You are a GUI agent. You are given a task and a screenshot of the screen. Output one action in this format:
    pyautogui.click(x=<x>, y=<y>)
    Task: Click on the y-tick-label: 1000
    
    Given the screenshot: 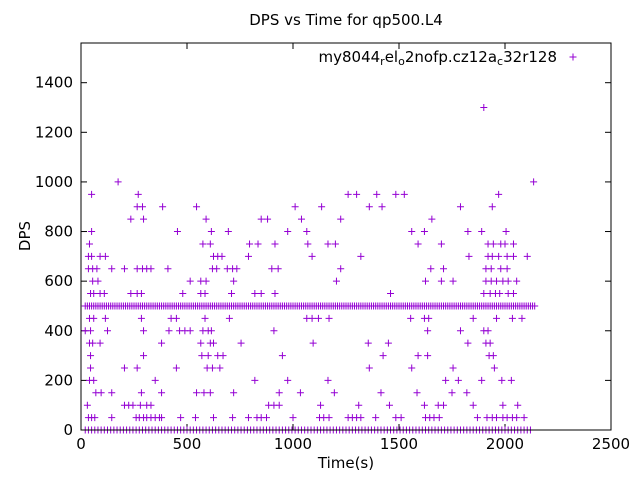 What is the action you would take?
    pyautogui.click(x=54, y=182)
    